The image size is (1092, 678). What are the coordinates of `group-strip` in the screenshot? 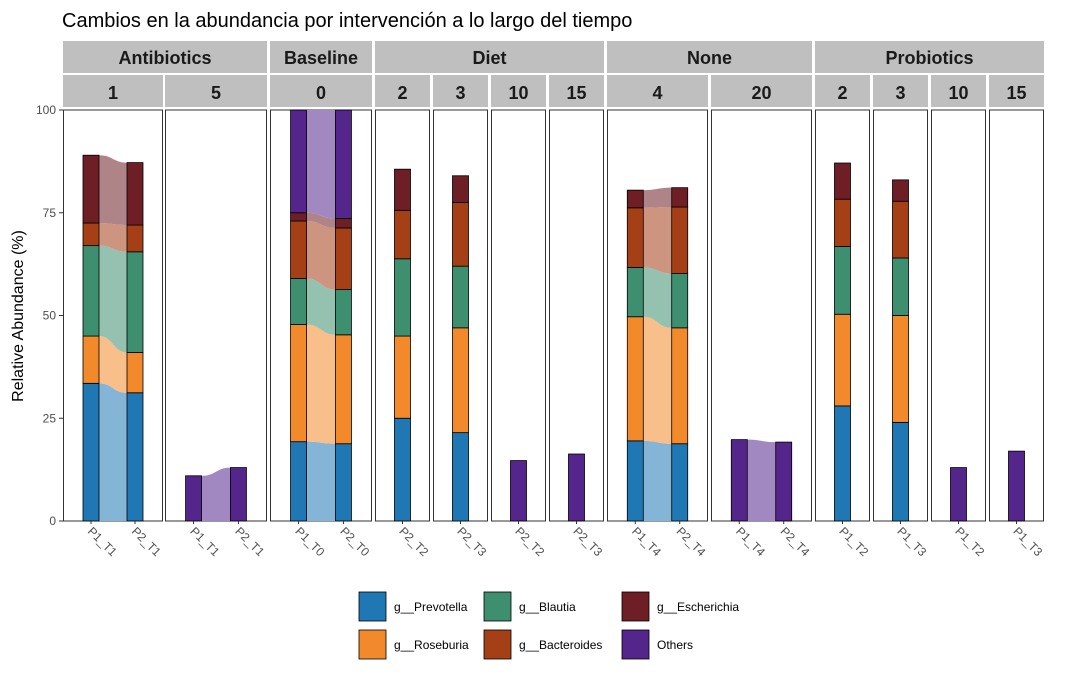 It's located at (489, 57).